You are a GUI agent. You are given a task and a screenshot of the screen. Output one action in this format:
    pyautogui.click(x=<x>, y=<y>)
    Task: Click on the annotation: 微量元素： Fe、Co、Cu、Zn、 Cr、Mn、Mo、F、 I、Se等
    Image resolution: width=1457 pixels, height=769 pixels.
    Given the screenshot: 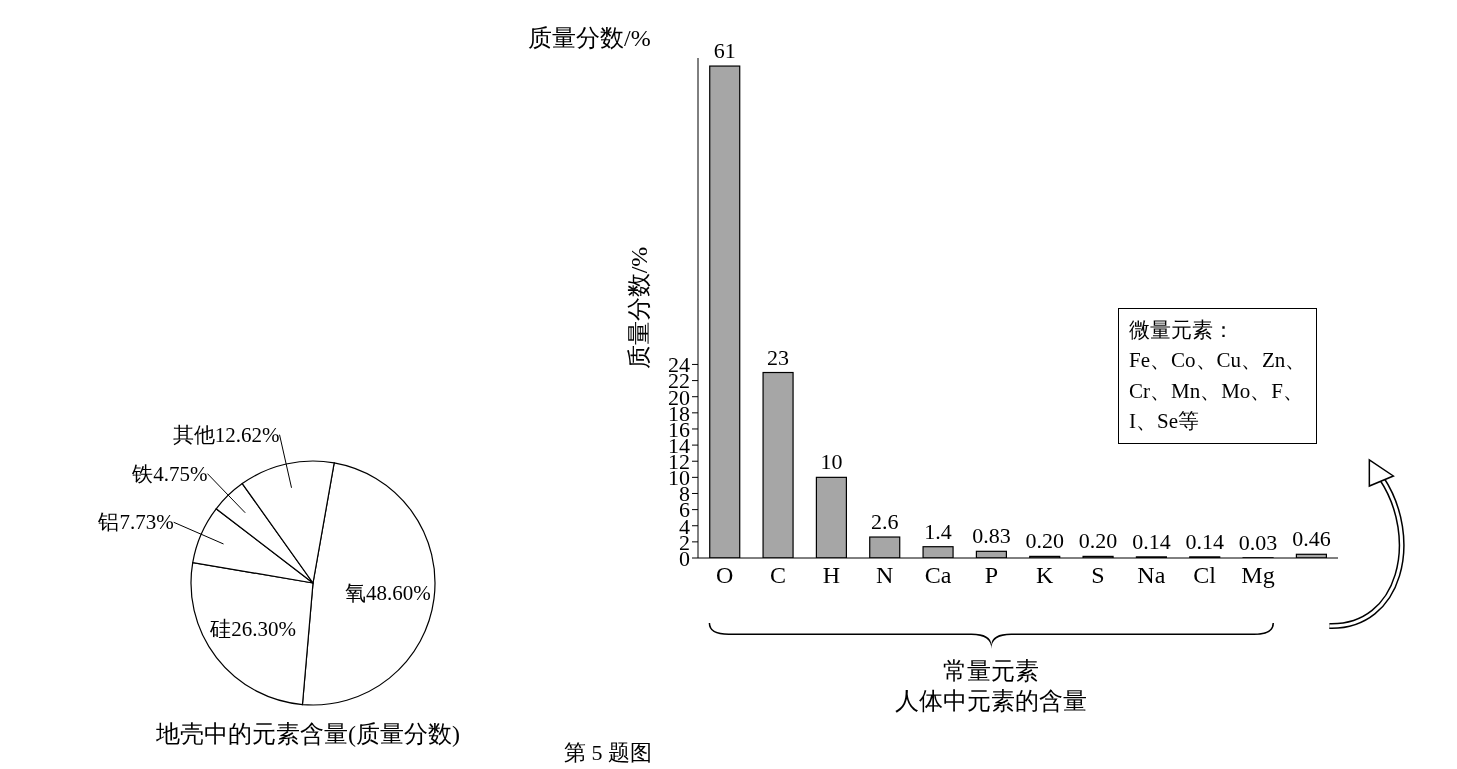 What is the action you would take?
    pyautogui.click(x=1218, y=376)
    